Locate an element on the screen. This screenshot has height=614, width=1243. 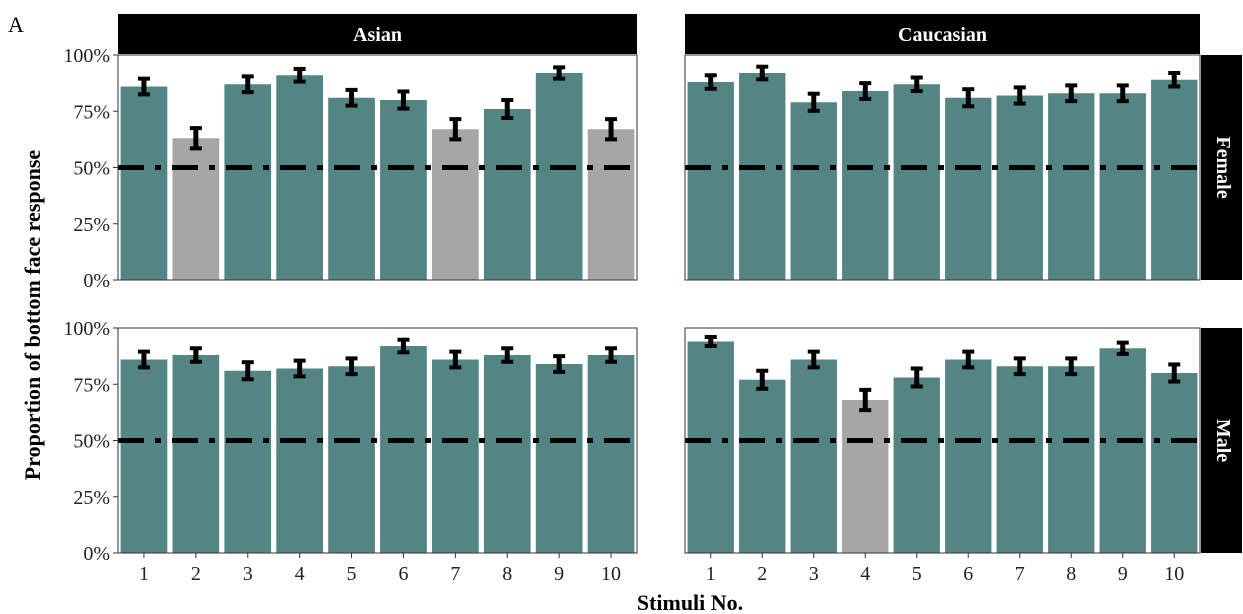
column-strip-asian is located at coordinates (377, 34).